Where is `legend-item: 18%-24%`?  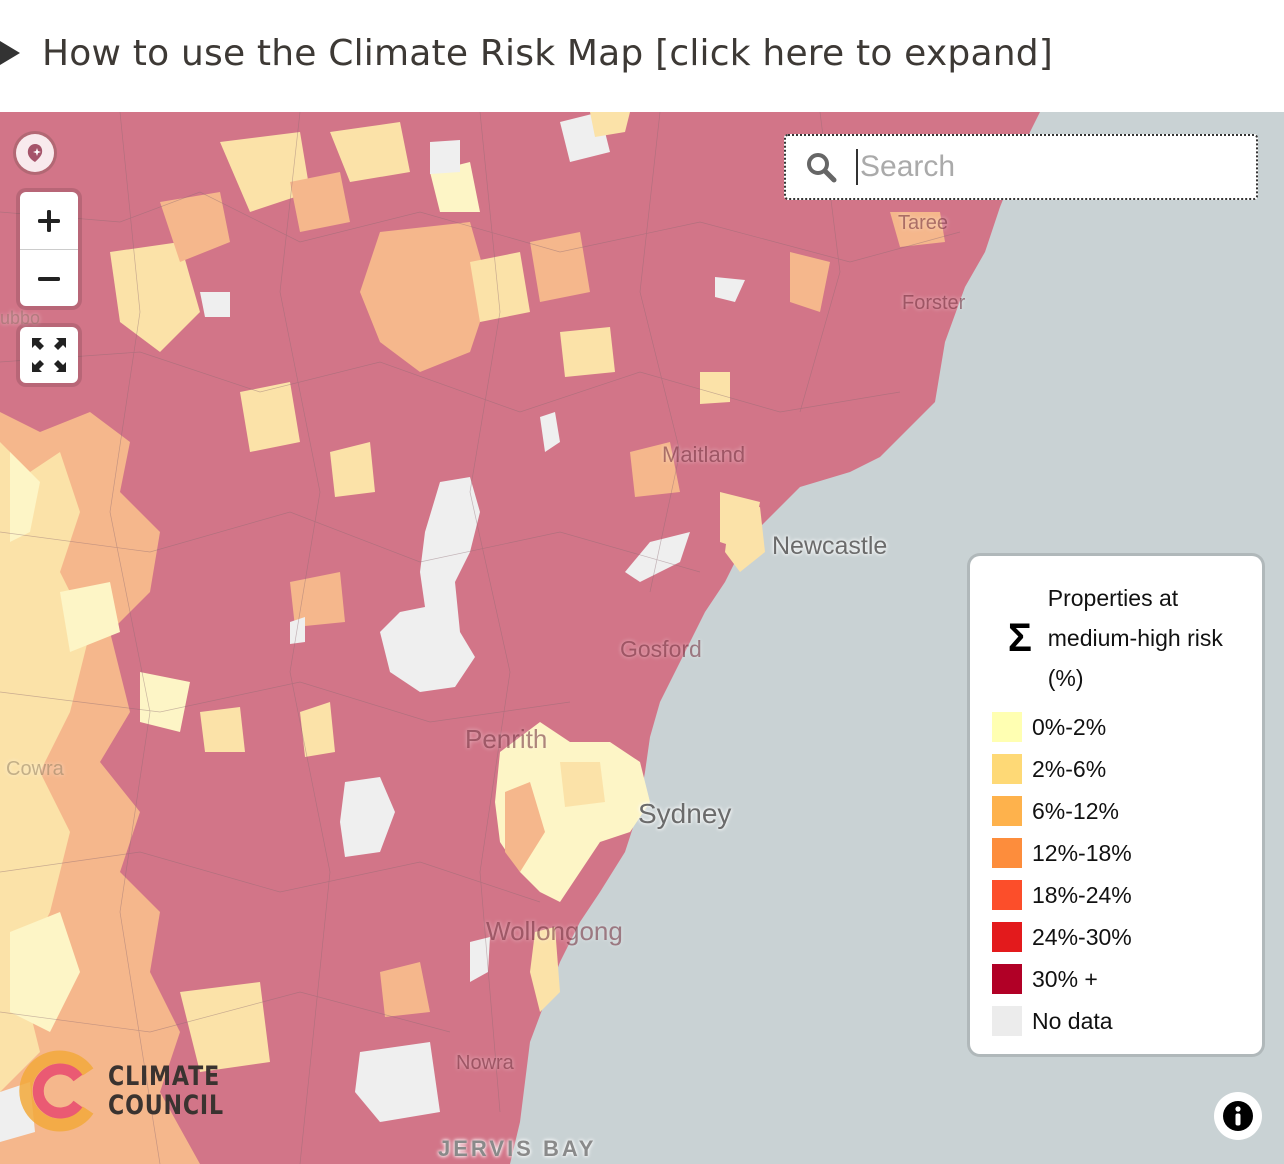 legend-item: 18%-24% is located at coordinates (1116, 895).